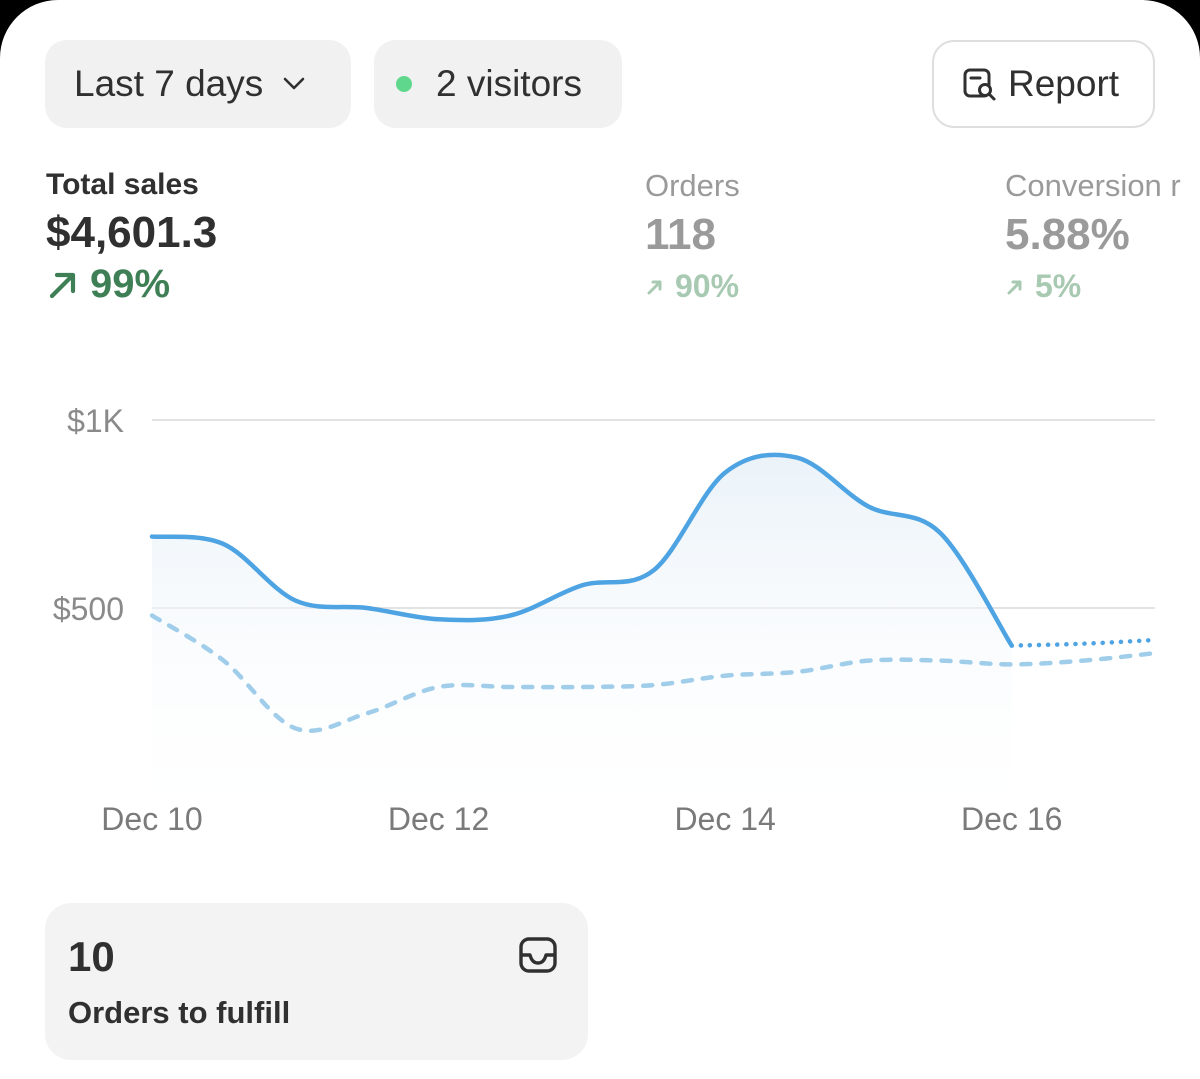  I want to click on orders-to-fulfill-count: 10, so click(91, 956).